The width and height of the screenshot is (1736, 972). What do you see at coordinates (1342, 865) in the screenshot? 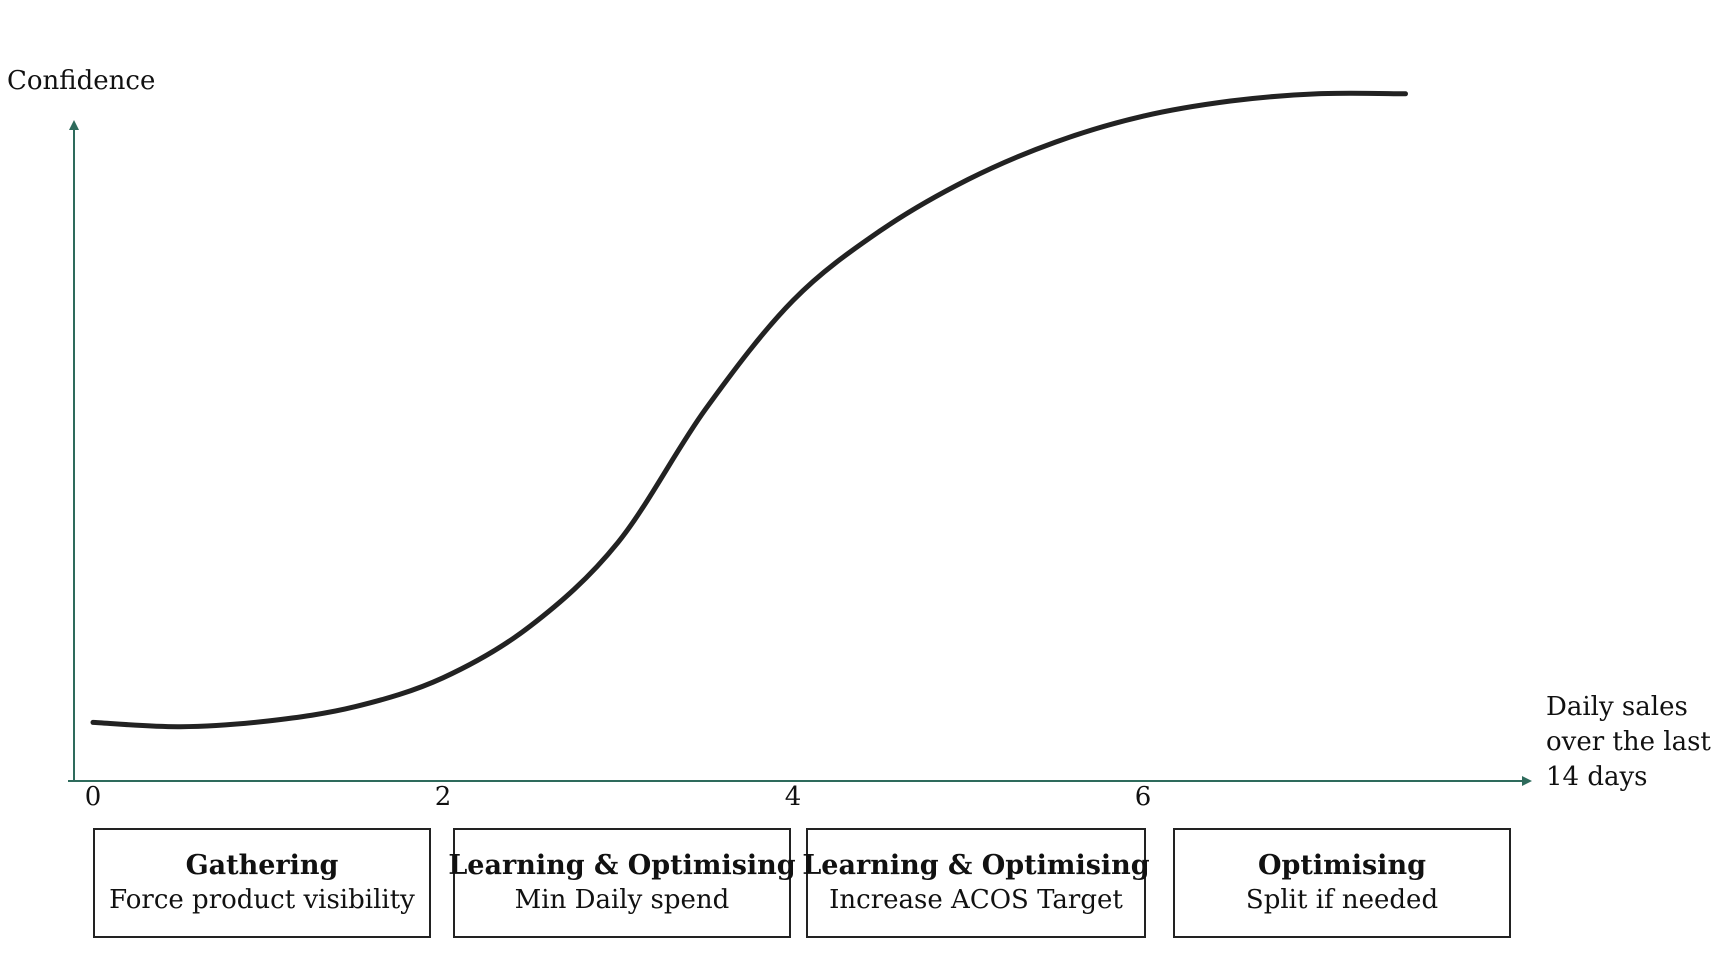
I see `stage-title: Optimising` at bounding box center [1342, 865].